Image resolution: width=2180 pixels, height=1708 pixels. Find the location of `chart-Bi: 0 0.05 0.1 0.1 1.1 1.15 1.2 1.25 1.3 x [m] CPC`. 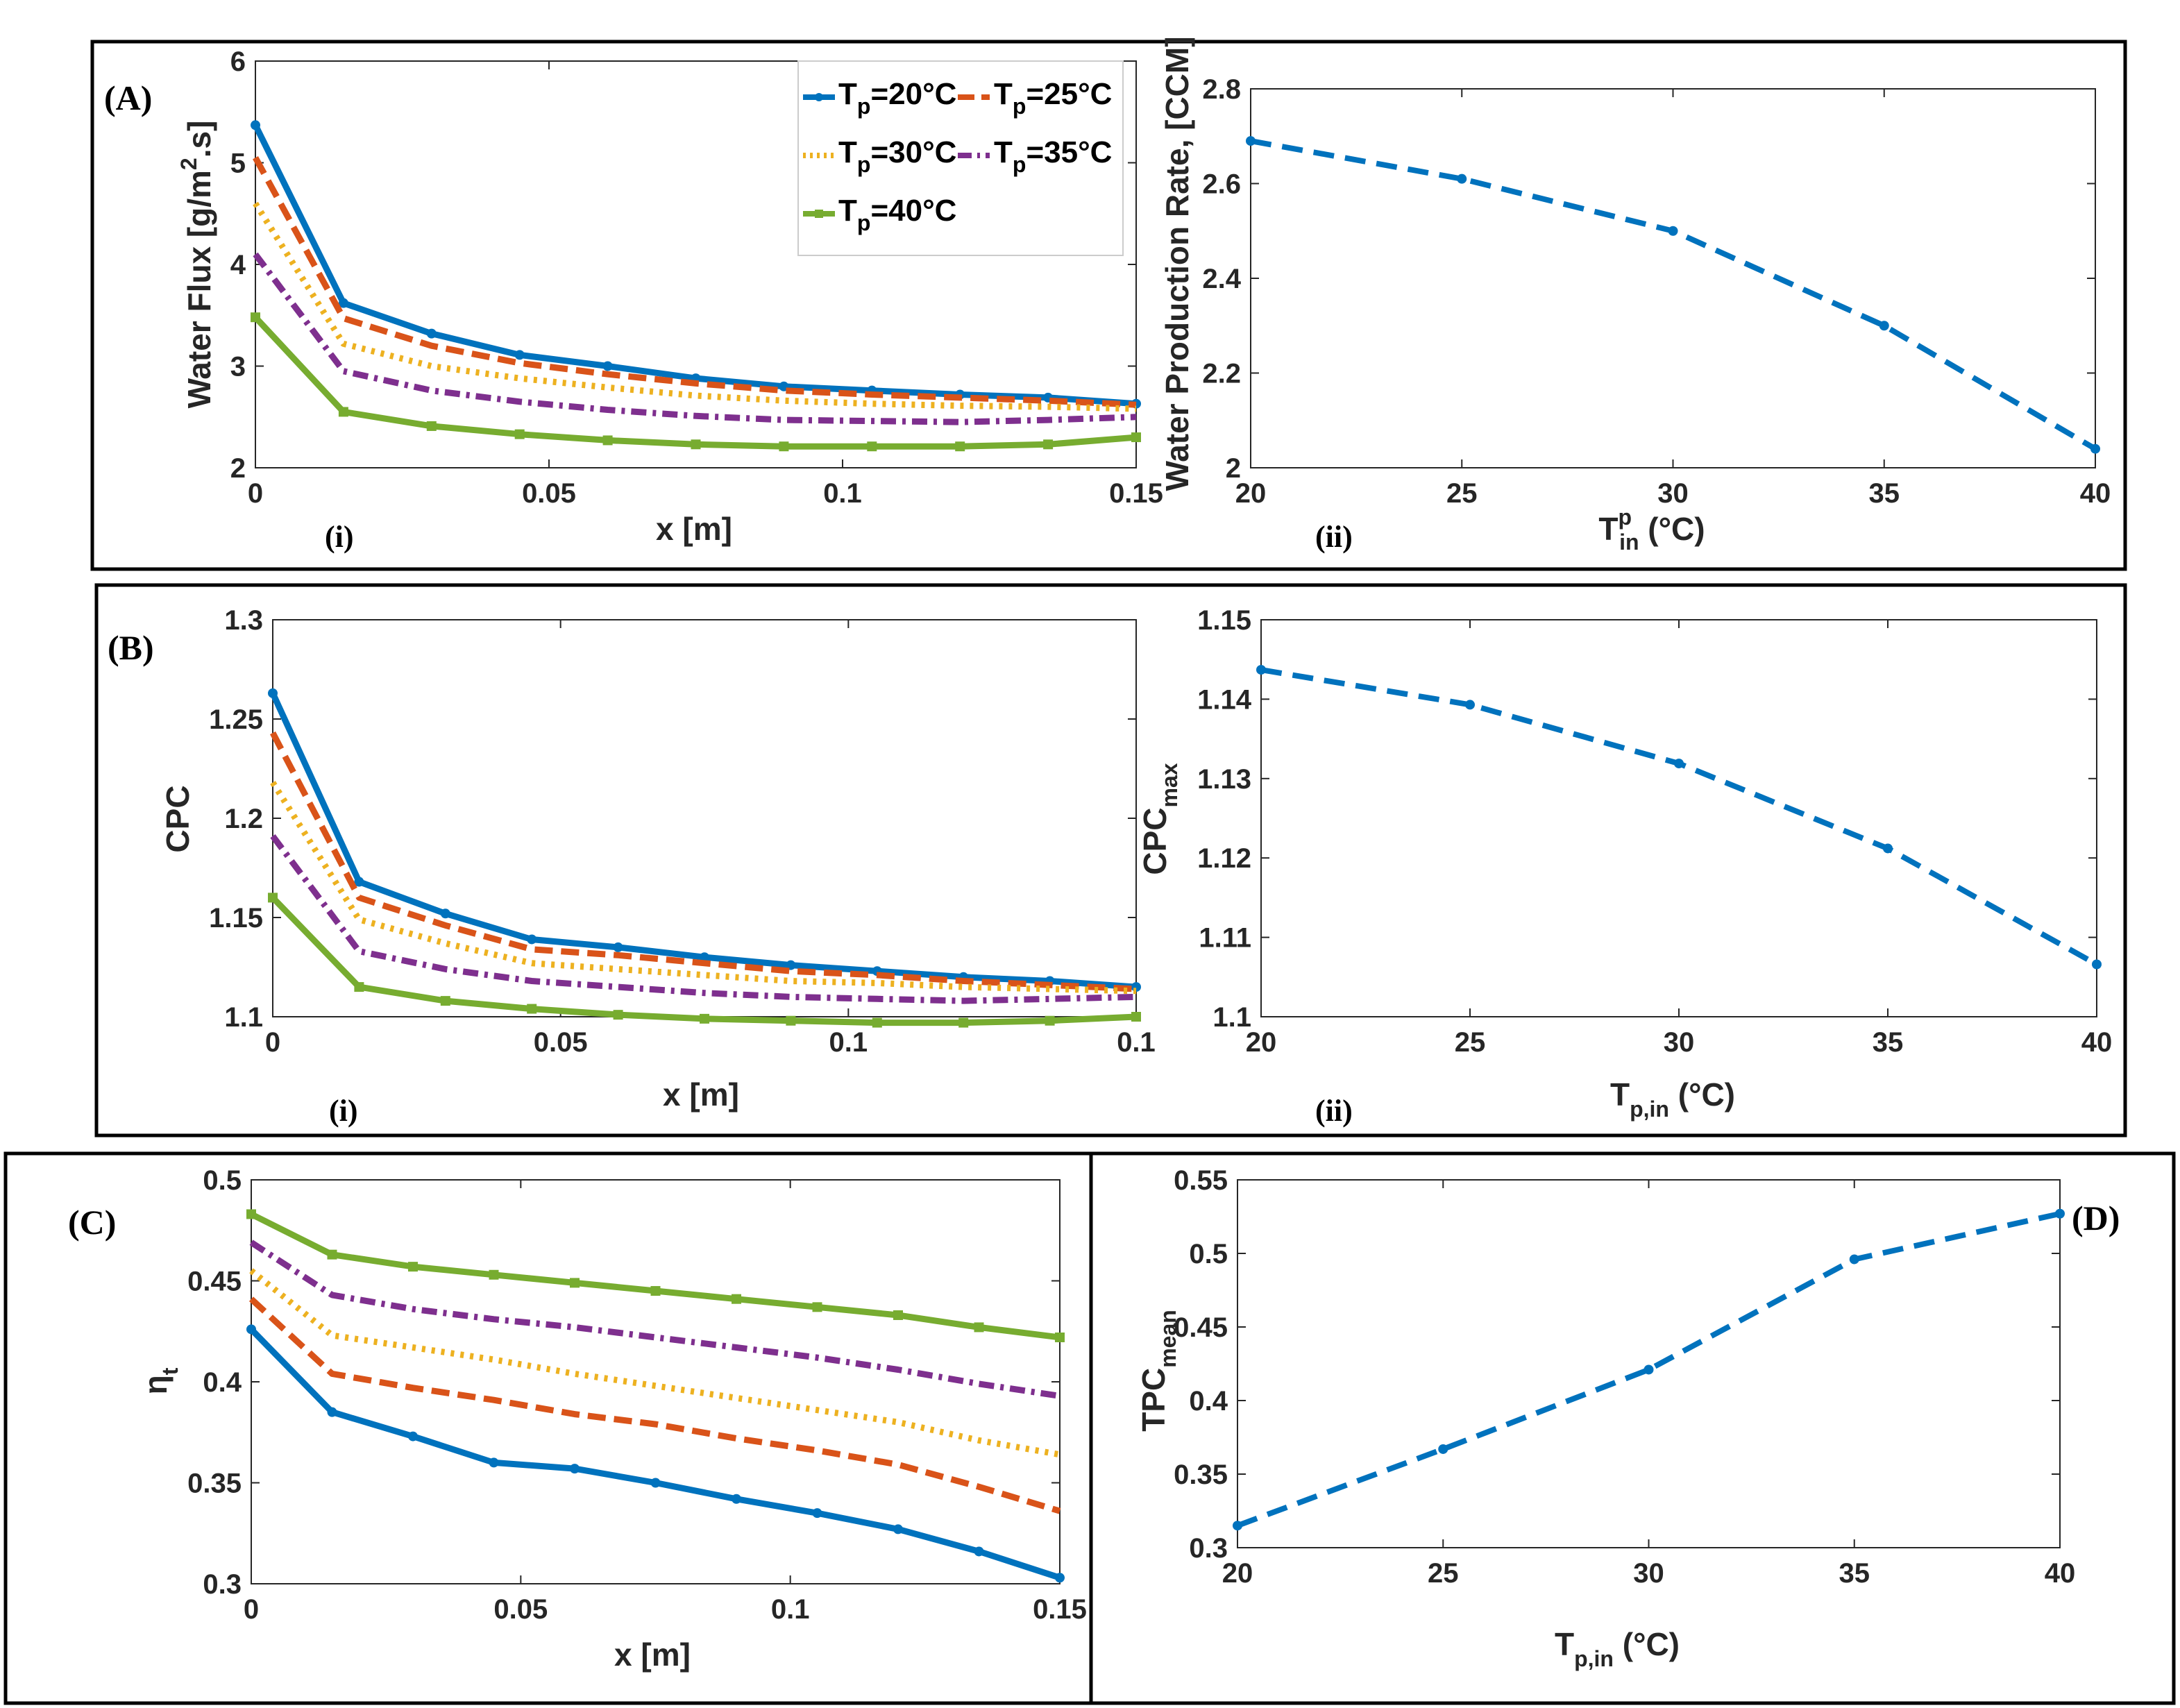

chart-Bi: 0 0.05 0.1 0.1 1.1 1.15 1.2 1.25 1.3 x [m] CPC is located at coordinates (658, 859).